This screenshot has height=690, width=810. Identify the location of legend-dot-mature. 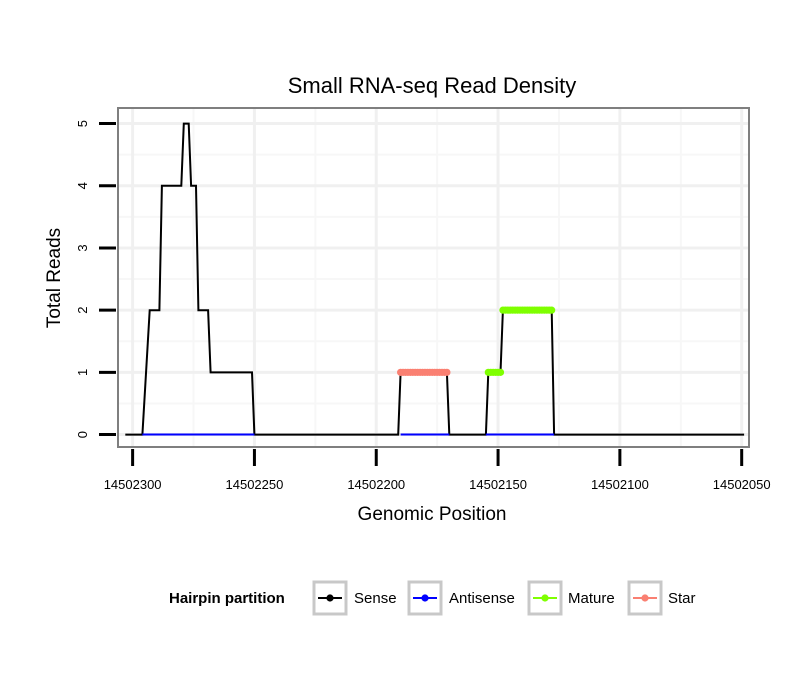
(545, 598).